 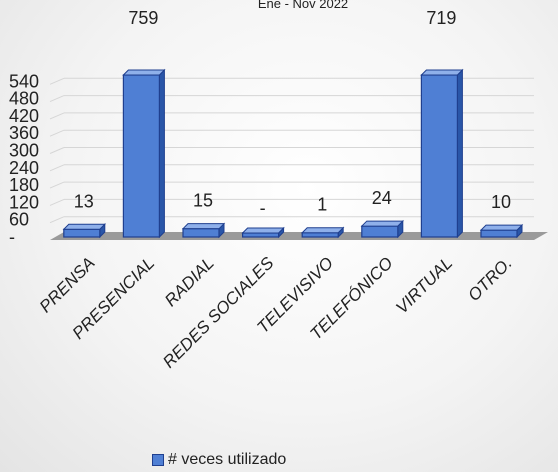 What do you see at coordinates (263, 208) in the screenshot?
I see `data-label: -` at bounding box center [263, 208].